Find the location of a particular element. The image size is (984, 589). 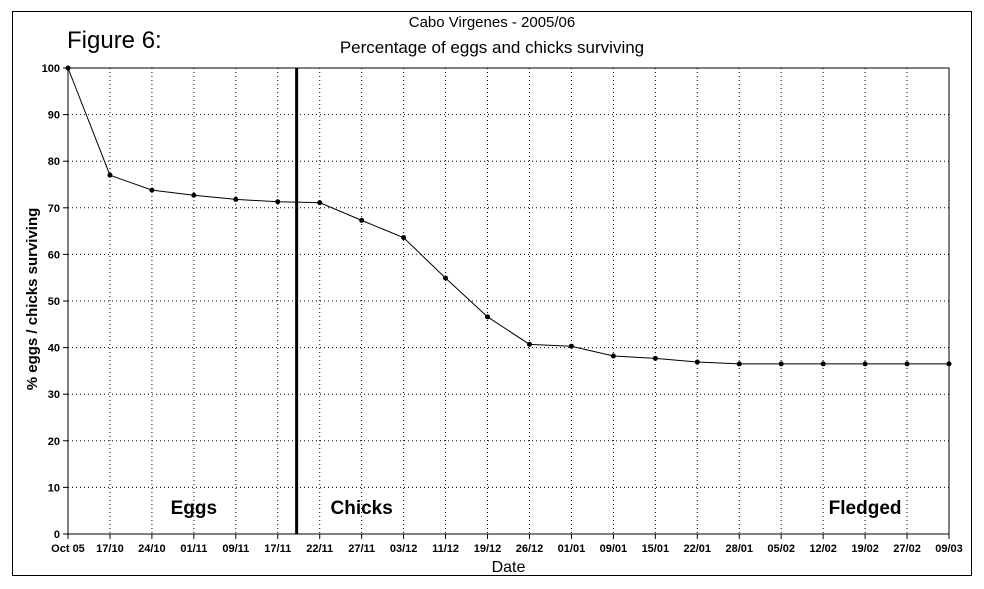

x-tick-label: 12/02 is located at coordinates (823, 549).